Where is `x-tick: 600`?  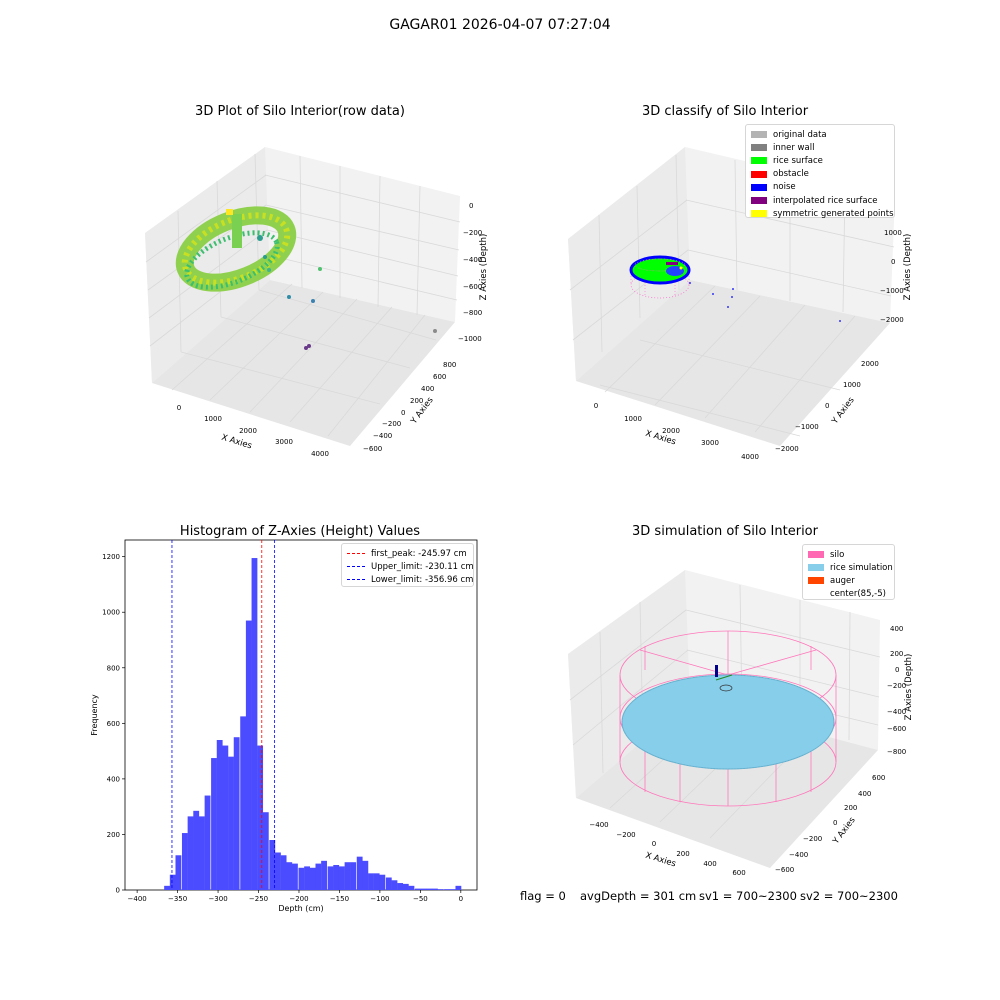 x-tick: 600 is located at coordinates (738, 873).